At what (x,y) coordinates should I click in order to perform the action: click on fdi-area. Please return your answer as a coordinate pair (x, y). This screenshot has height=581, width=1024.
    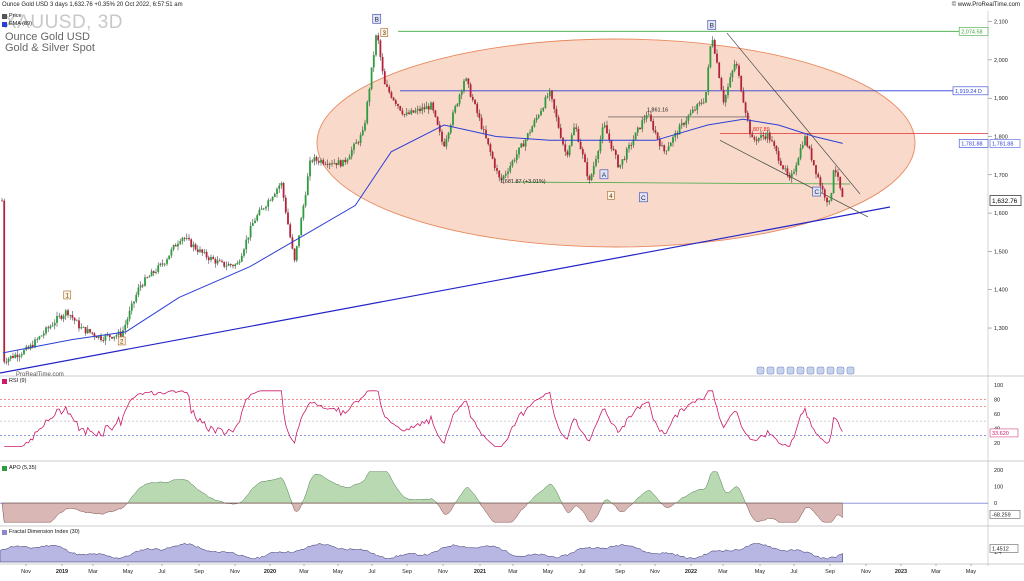
    Looking at the image, I should click on (421, 552).